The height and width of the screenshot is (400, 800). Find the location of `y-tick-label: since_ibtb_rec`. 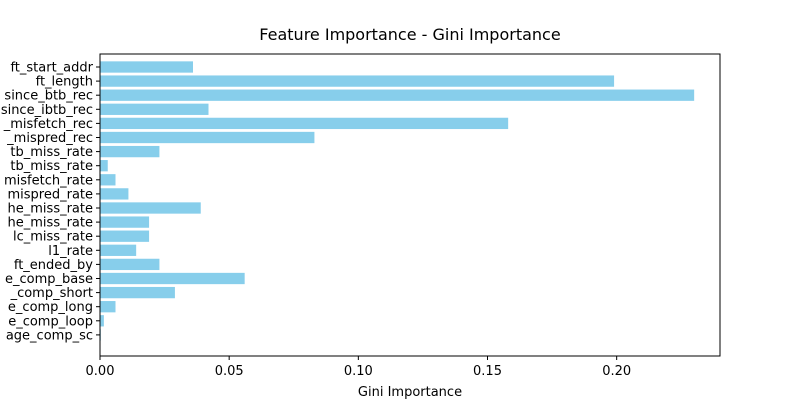

y-tick-label: since_ibtb_rec is located at coordinates (47, 110).